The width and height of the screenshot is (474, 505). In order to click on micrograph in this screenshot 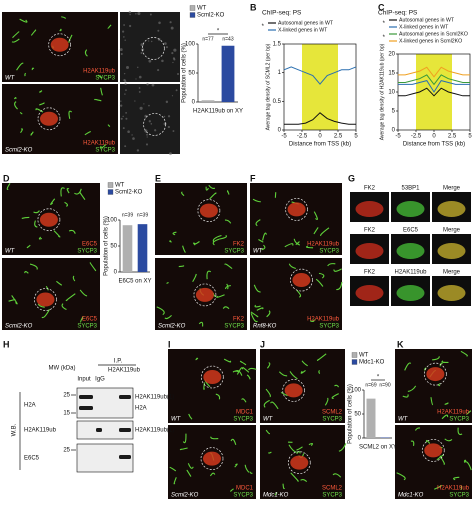, I will do `click(433, 462)`.